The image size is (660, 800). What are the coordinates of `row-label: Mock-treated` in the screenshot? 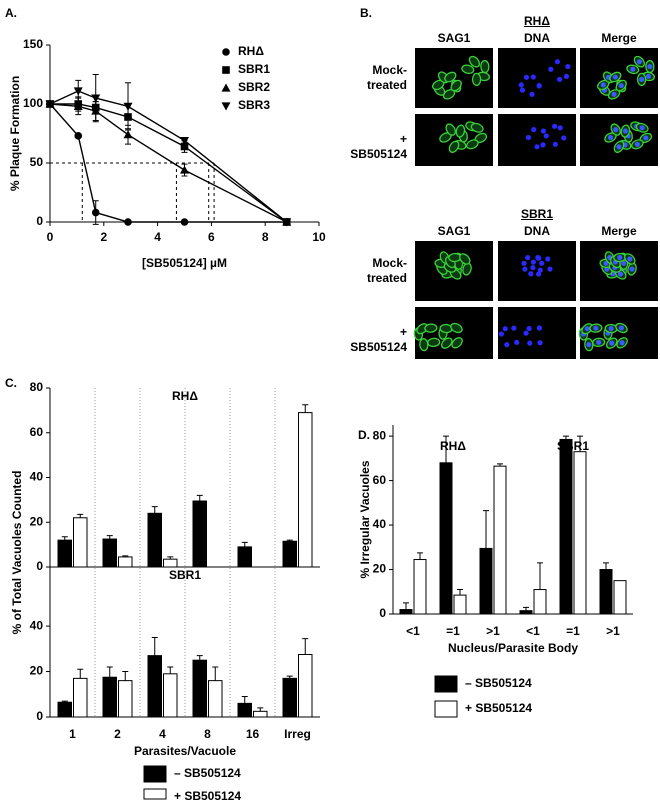 It's located at (386, 77).